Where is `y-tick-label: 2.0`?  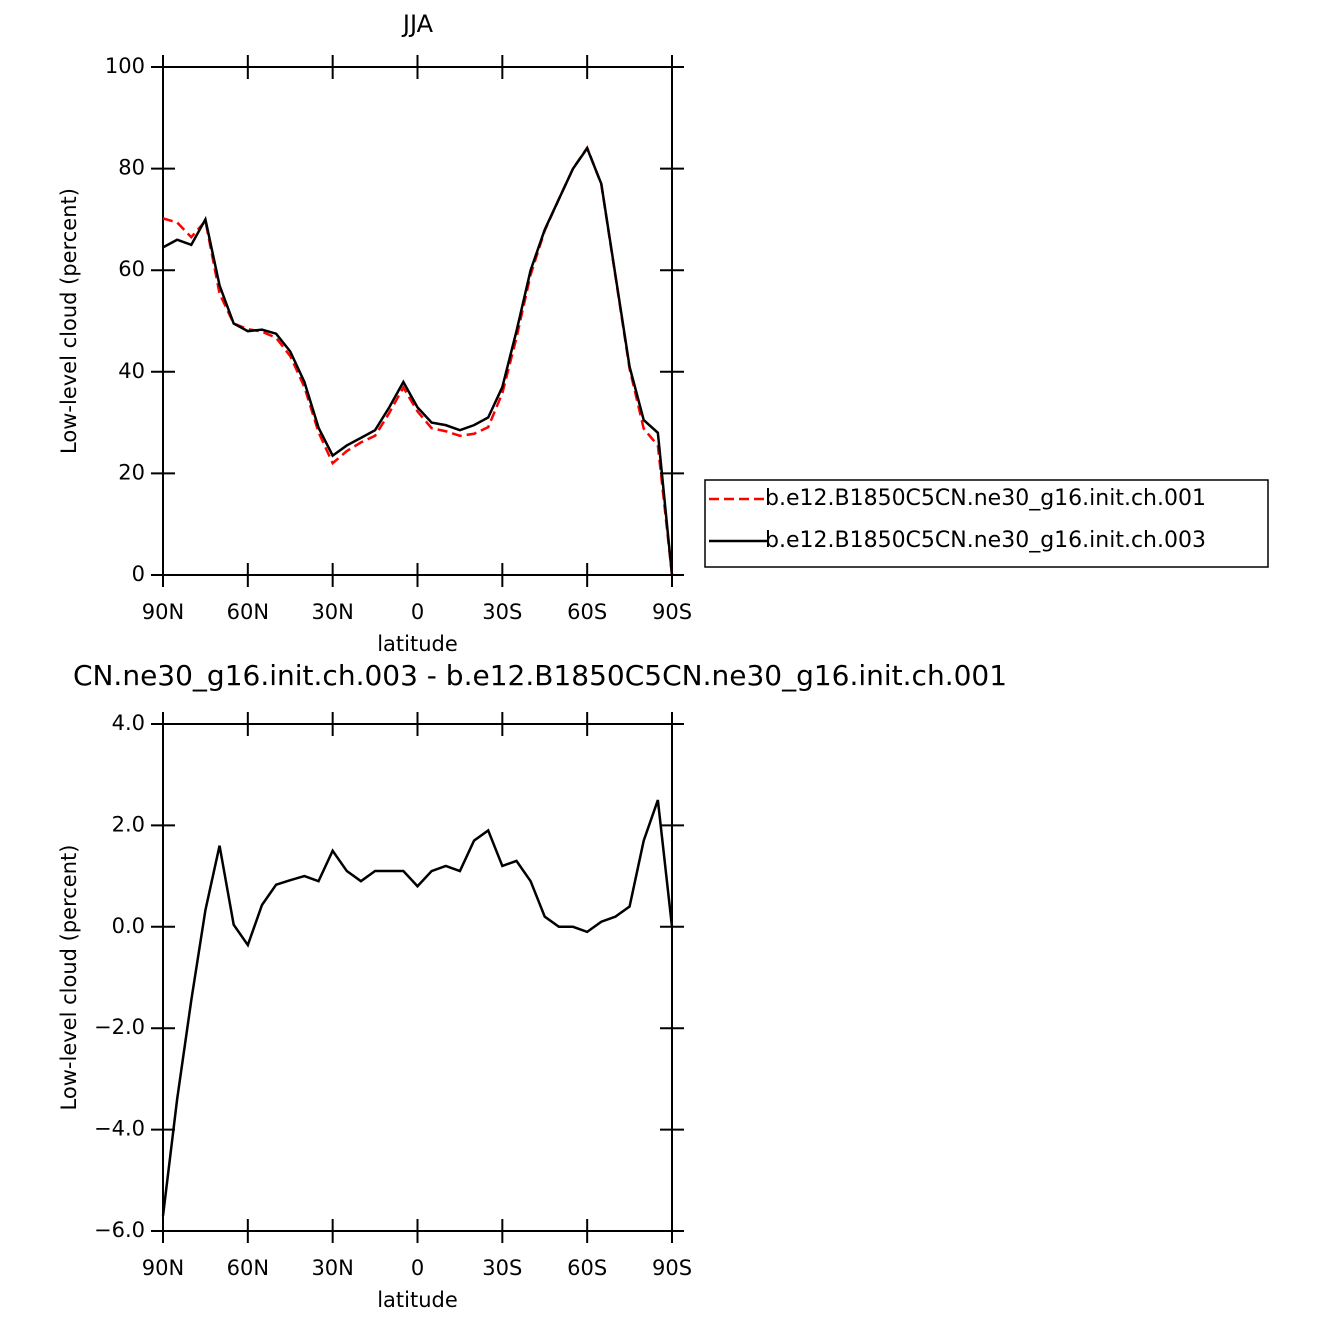
y-tick-label: 2.0 is located at coordinates (128, 824).